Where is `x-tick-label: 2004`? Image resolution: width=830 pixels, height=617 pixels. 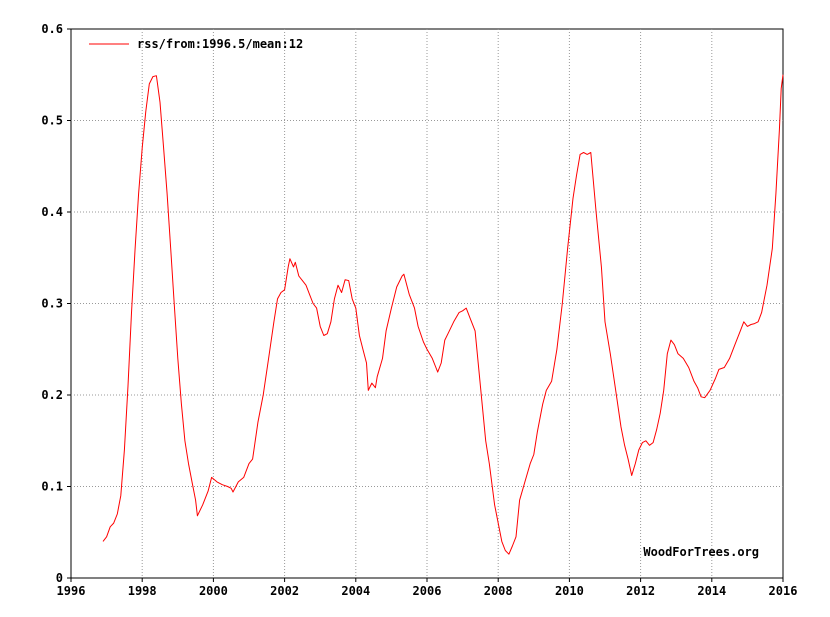
x-tick-label: 2004 is located at coordinates (355, 591).